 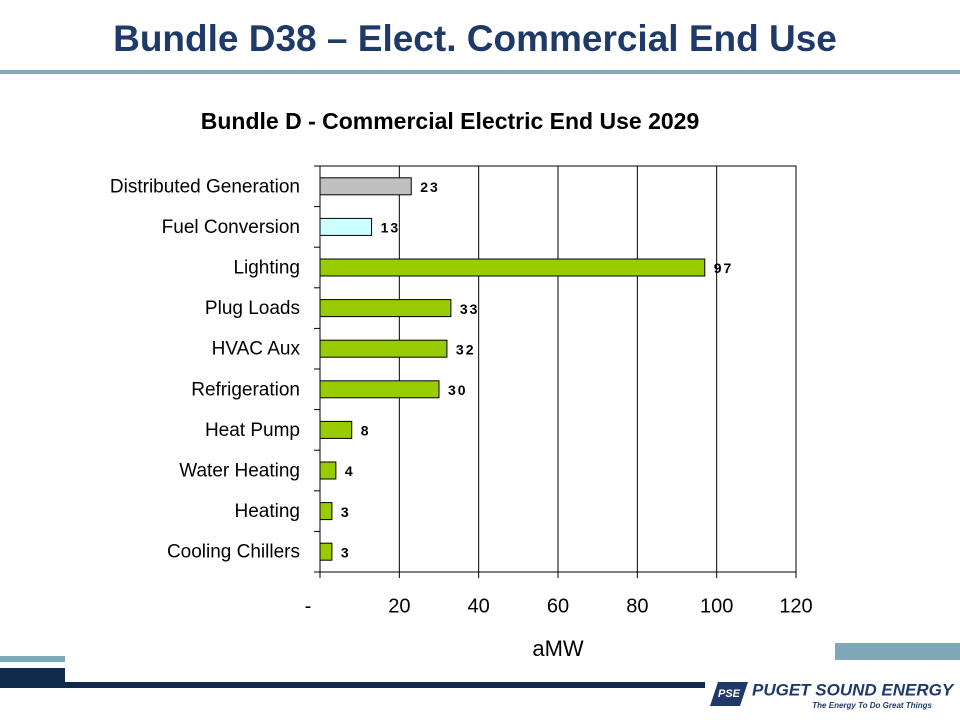 What do you see at coordinates (716, 606) in the screenshot?
I see `x-tick-label: 100` at bounding box center [716, 606].